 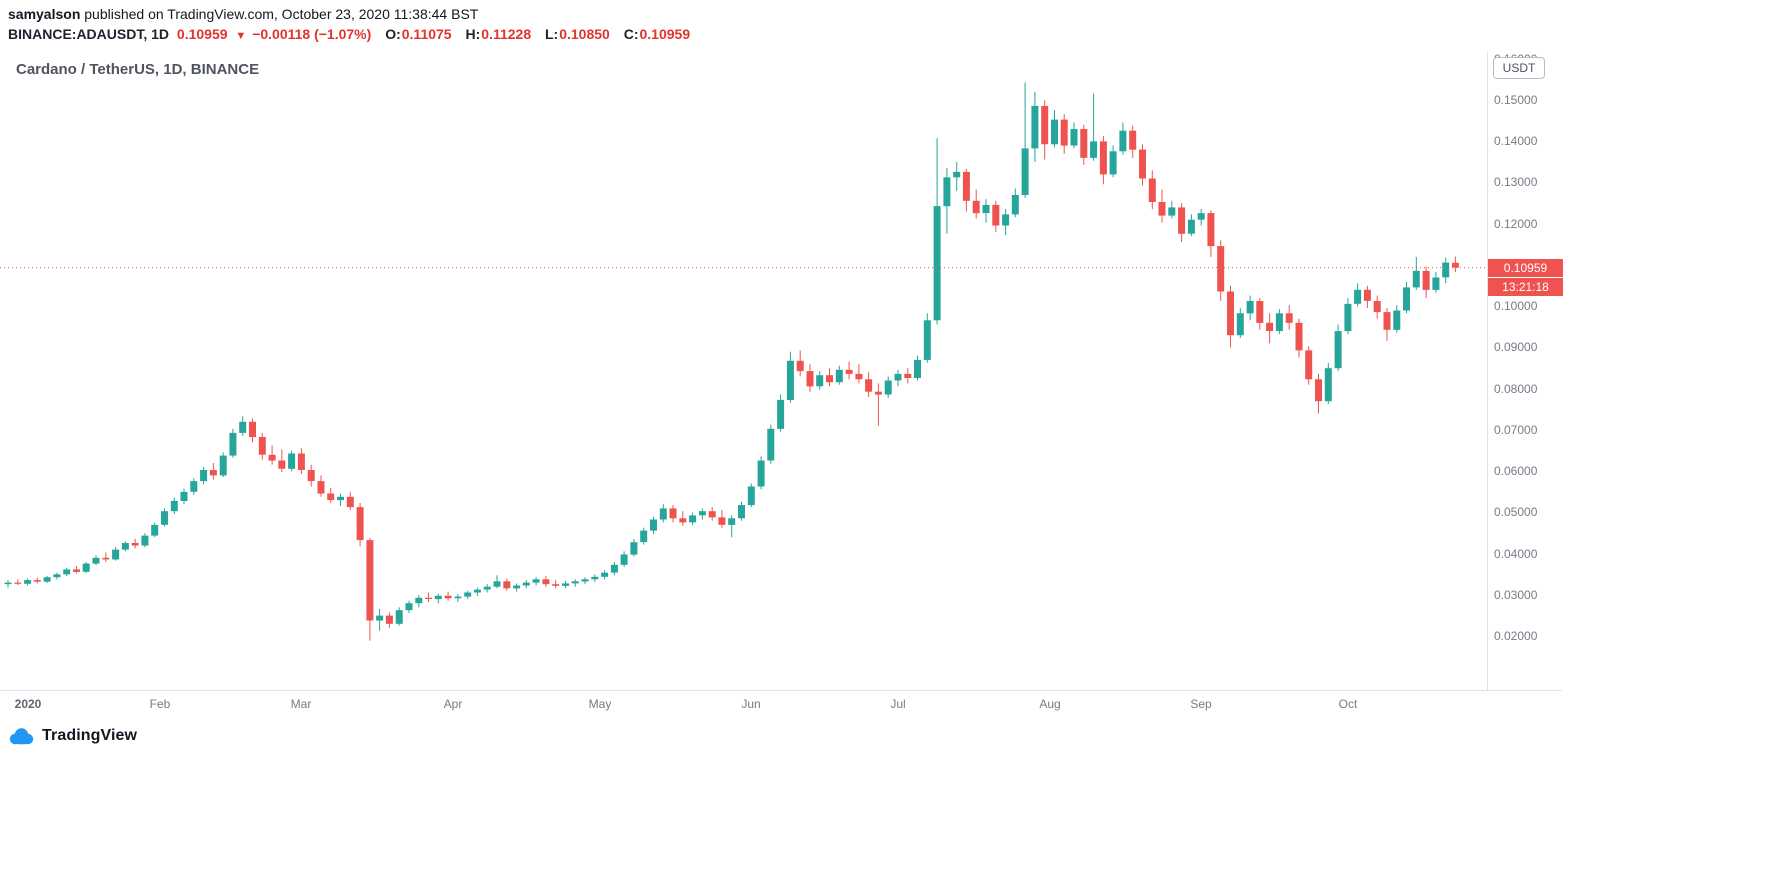 I want to click on price-axis-label: 0.08000, so click(x=1516, y=389).